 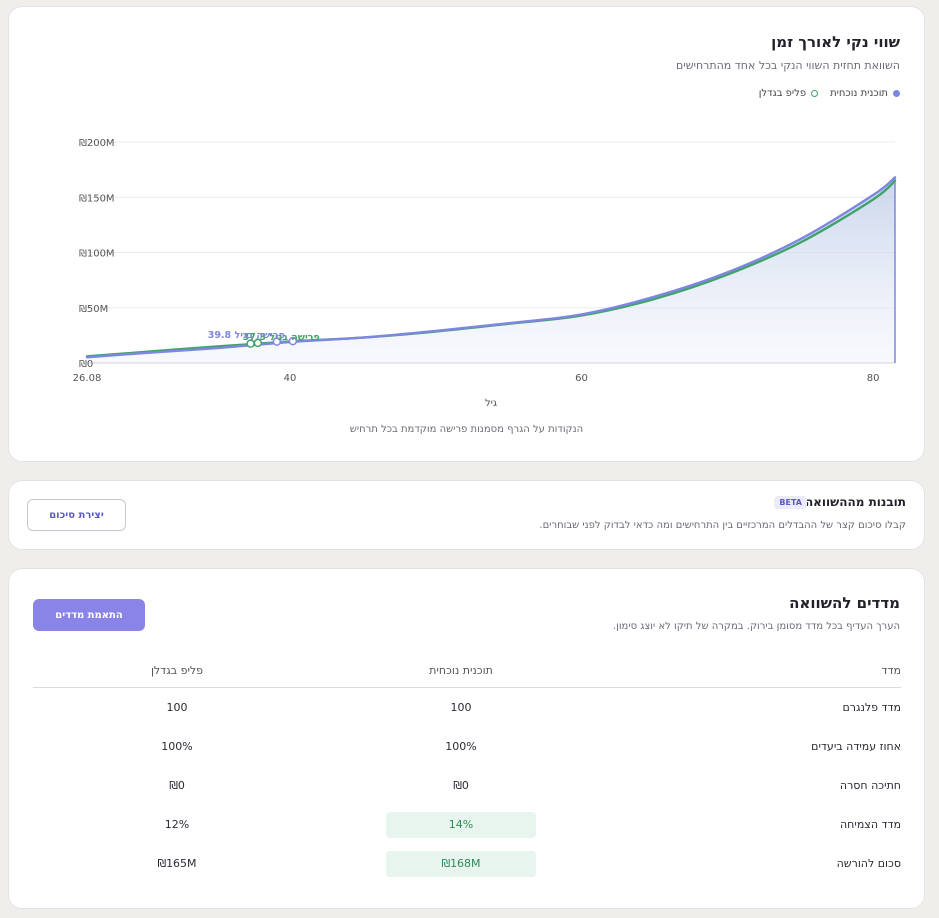 What do you see at coordinates (97, 143) in the screenshot?
I see `y-tick-label: ₪200M` at bounding box center [97, 143].